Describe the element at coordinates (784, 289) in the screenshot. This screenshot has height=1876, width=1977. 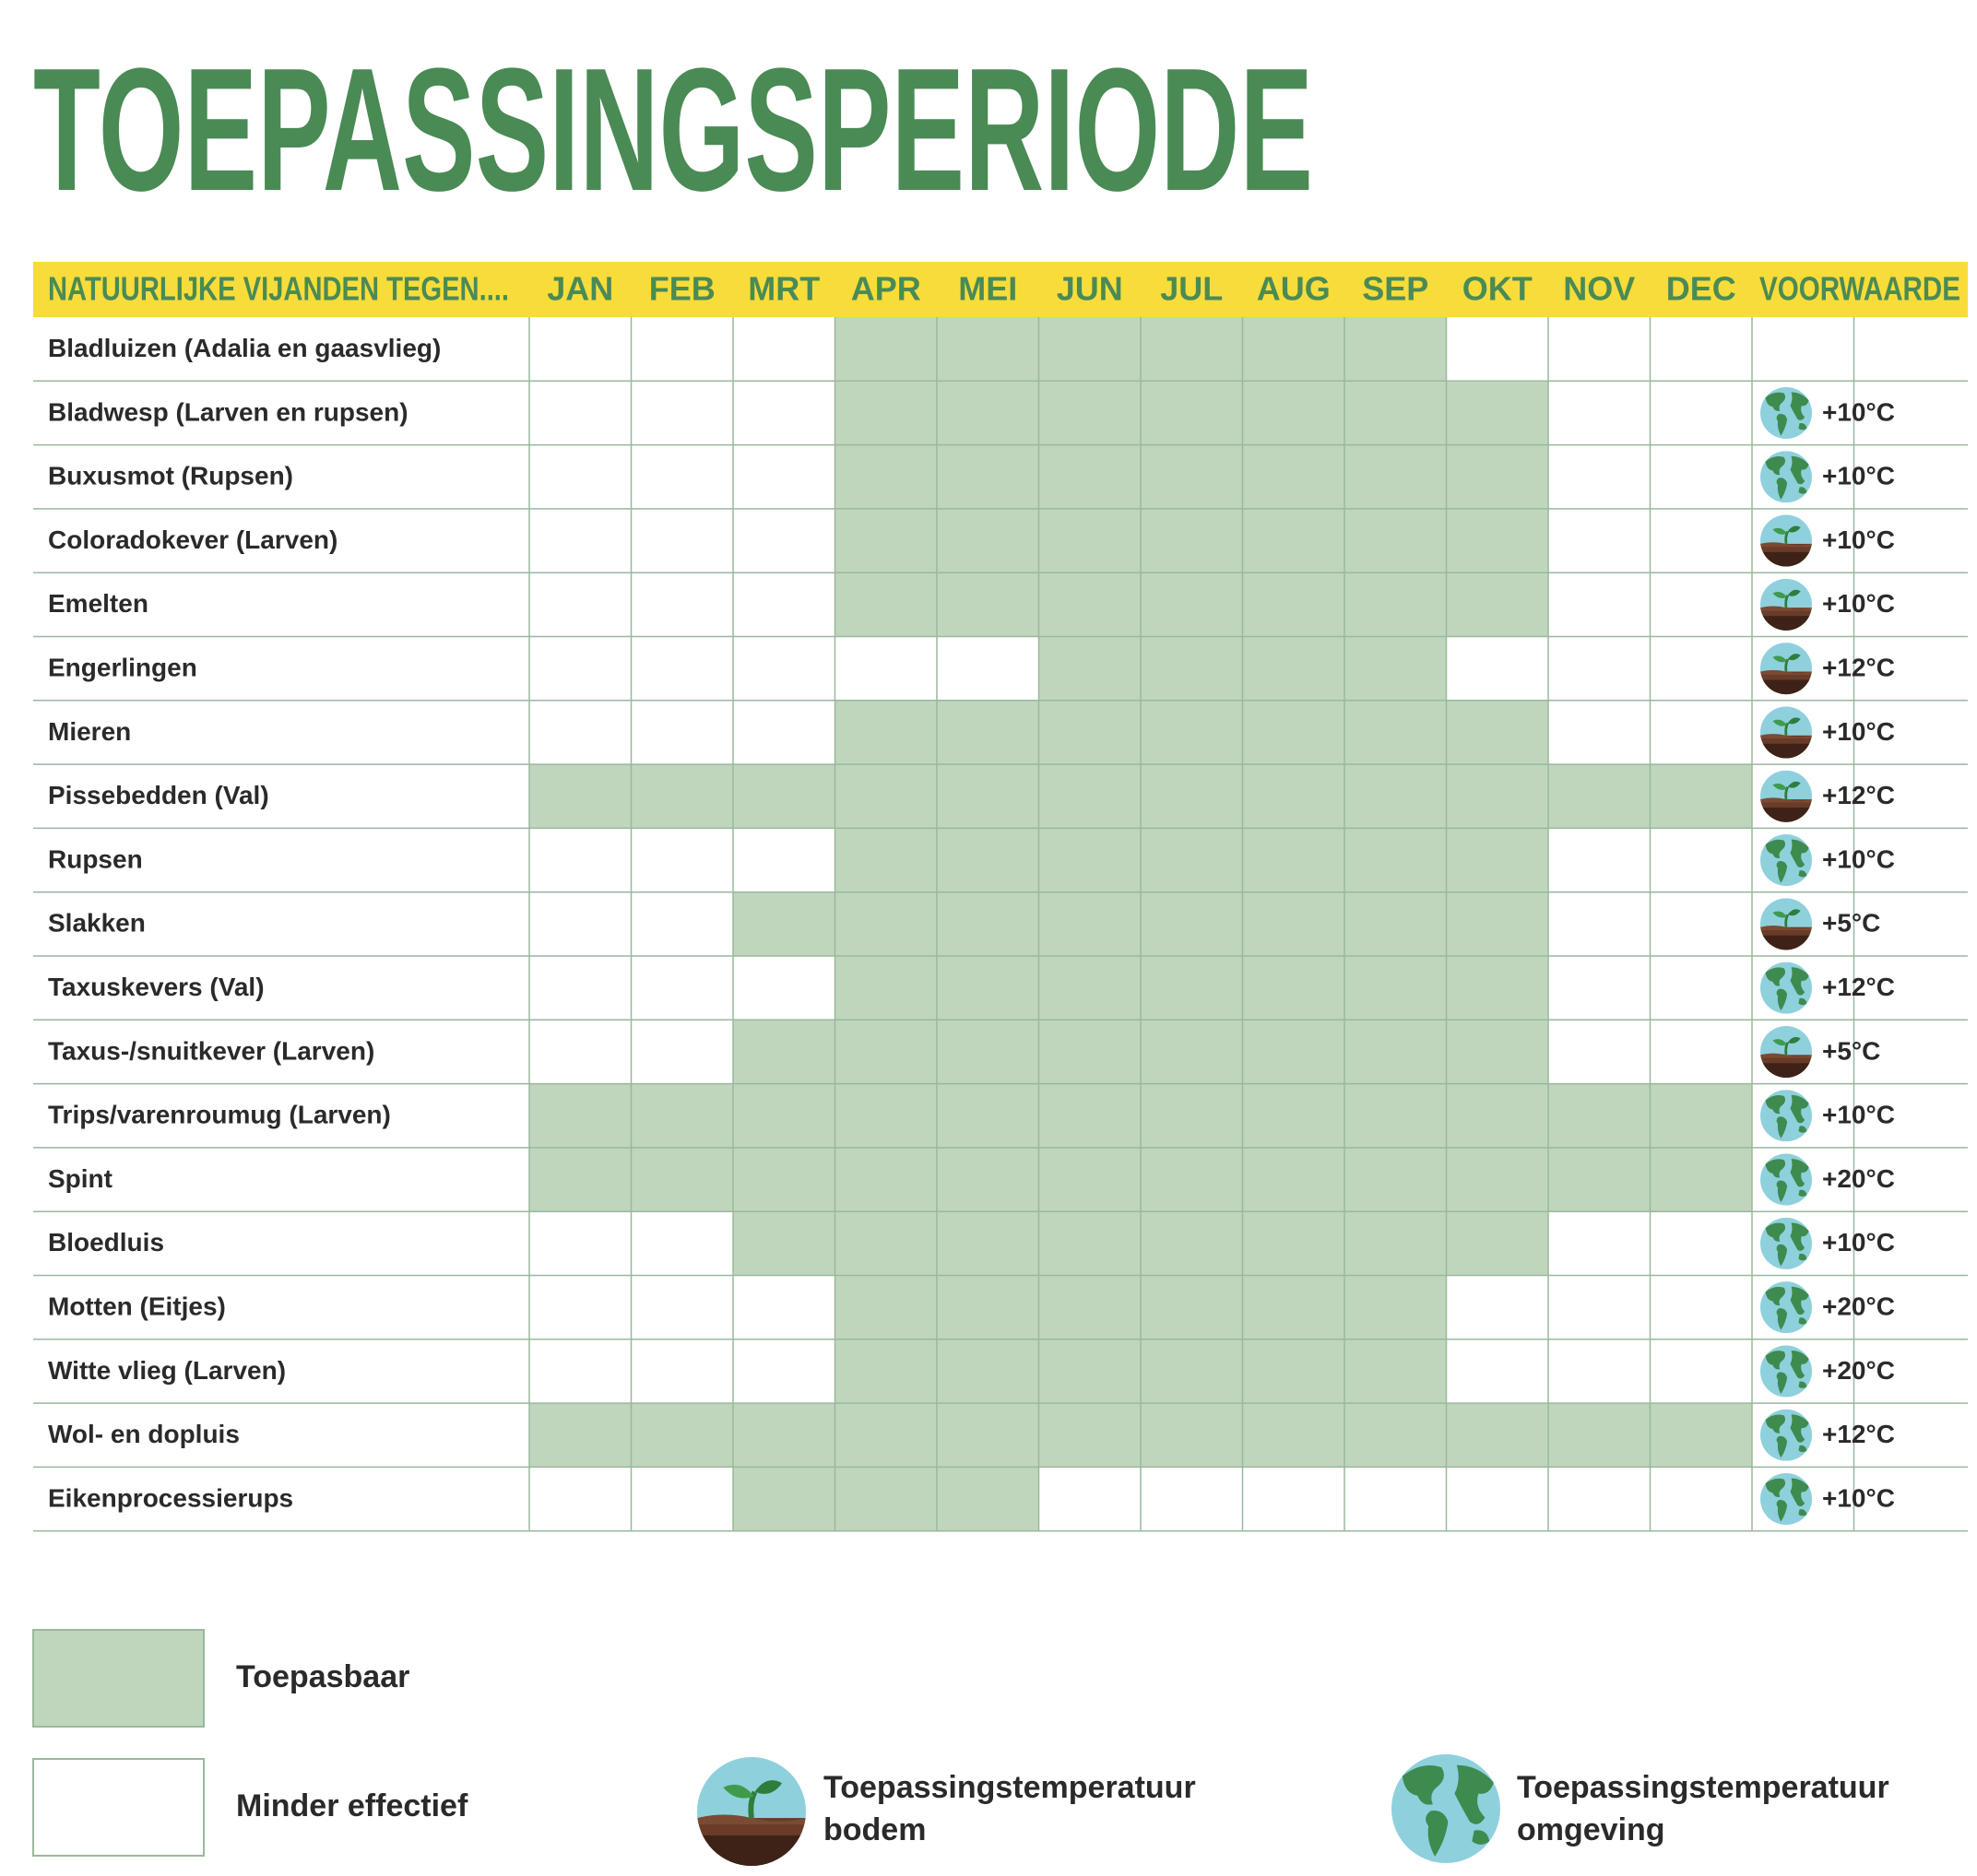
I see `column-header: MRT` at that location.